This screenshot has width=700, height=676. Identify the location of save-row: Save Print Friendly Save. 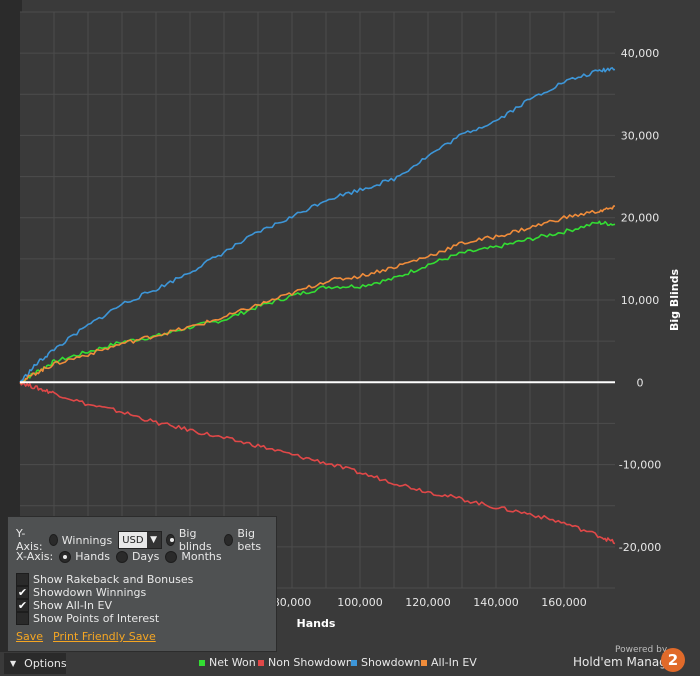
(91, 636).